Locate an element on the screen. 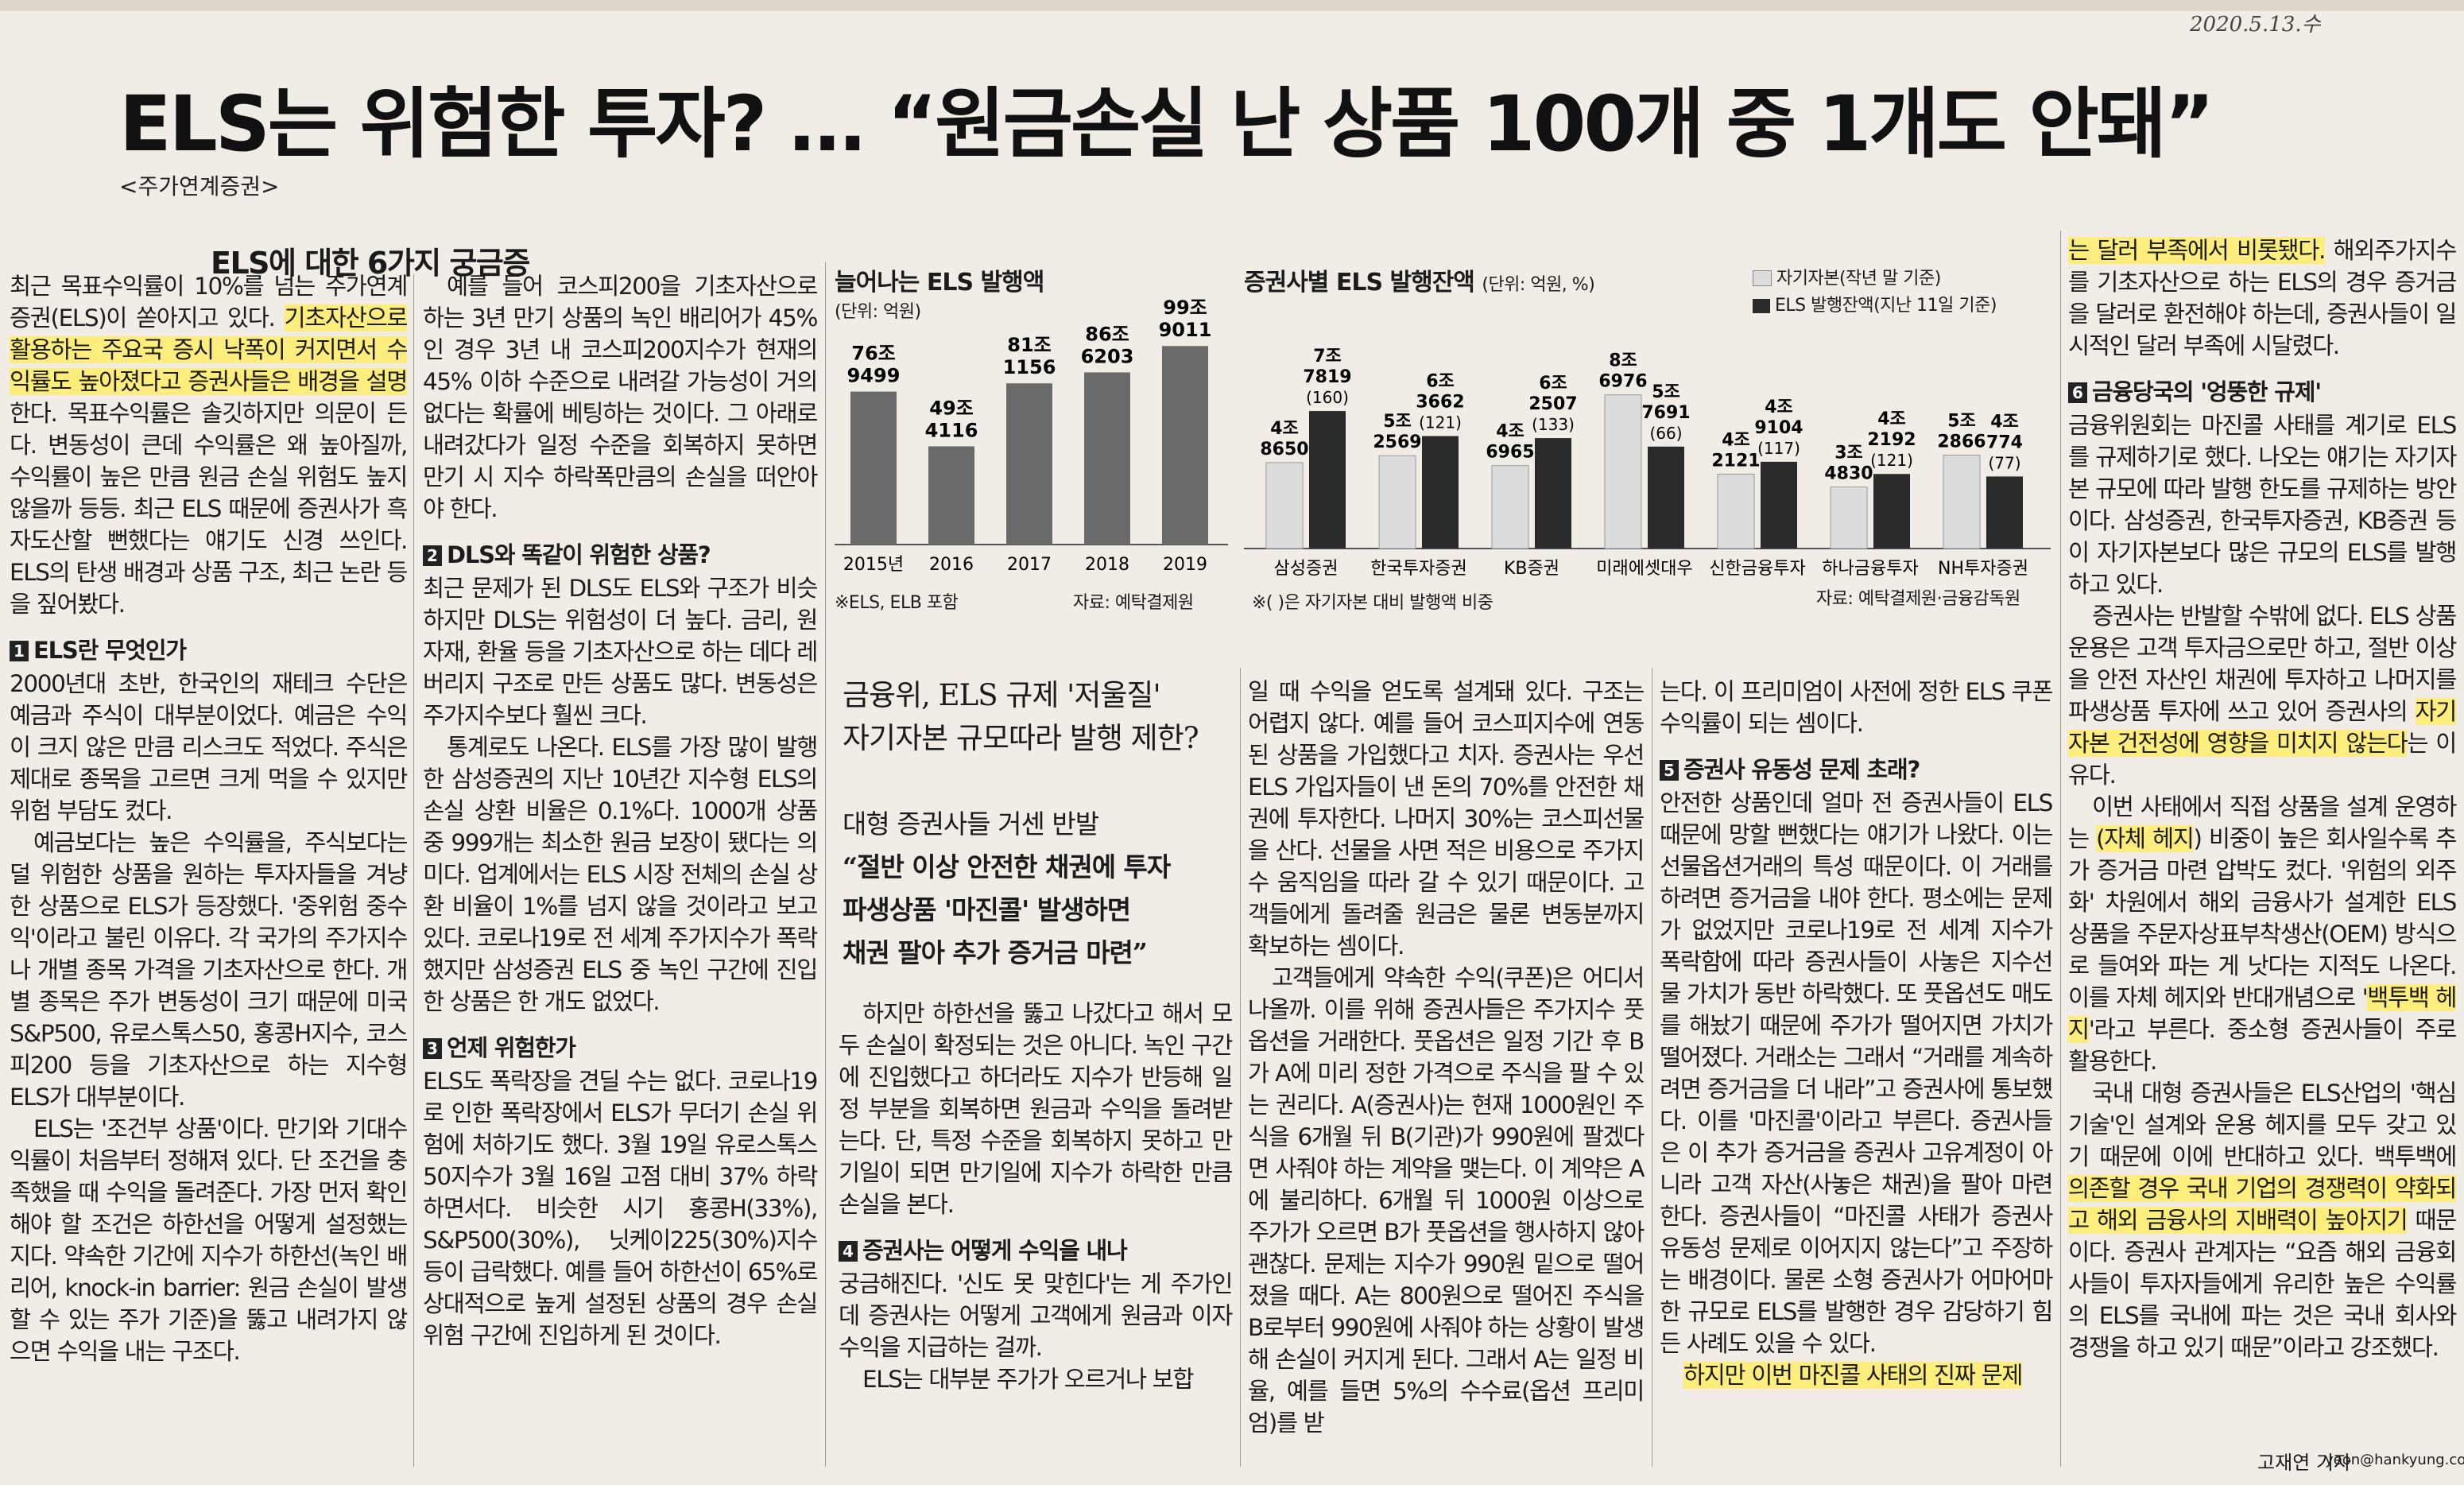 The width and height of the screenshot is (2464, 1485). legend-swatch-dark is located at coordinates (1761, 306).